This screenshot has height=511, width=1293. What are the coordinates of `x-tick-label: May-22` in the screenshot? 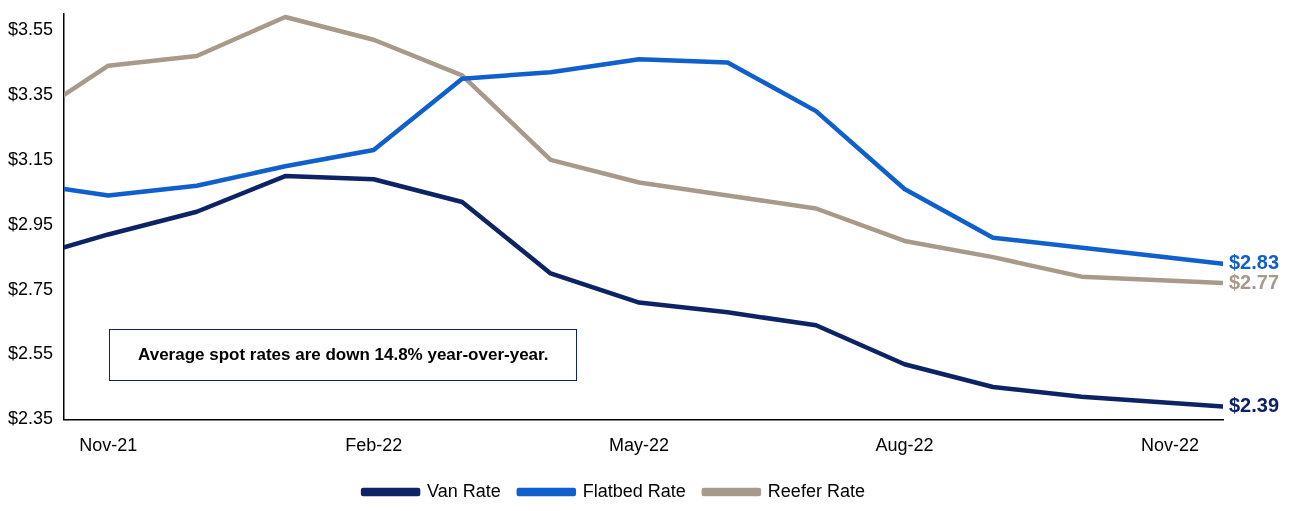 It's located at (639, 445).